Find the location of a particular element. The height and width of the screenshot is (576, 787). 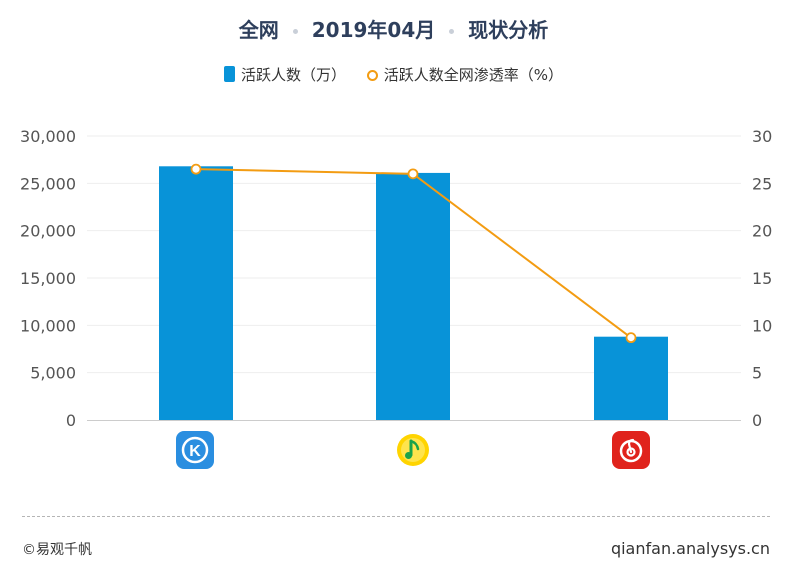

legend-item-active-users: 活跃人数（万） is located at coordinates (284, 74).